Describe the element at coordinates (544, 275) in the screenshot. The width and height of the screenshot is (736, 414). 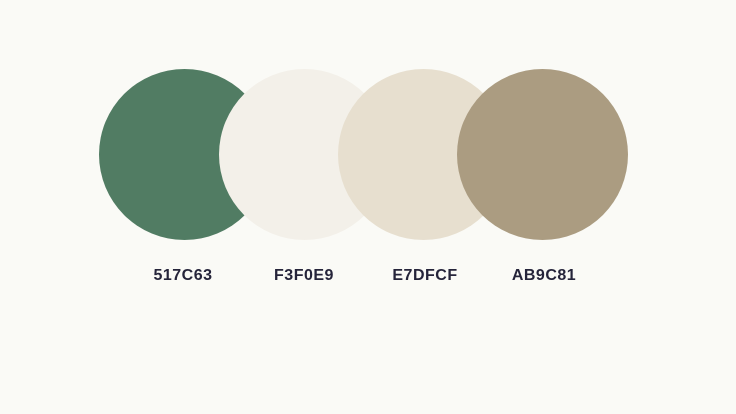
I see `hex-label-4: AB9C81` at that location.